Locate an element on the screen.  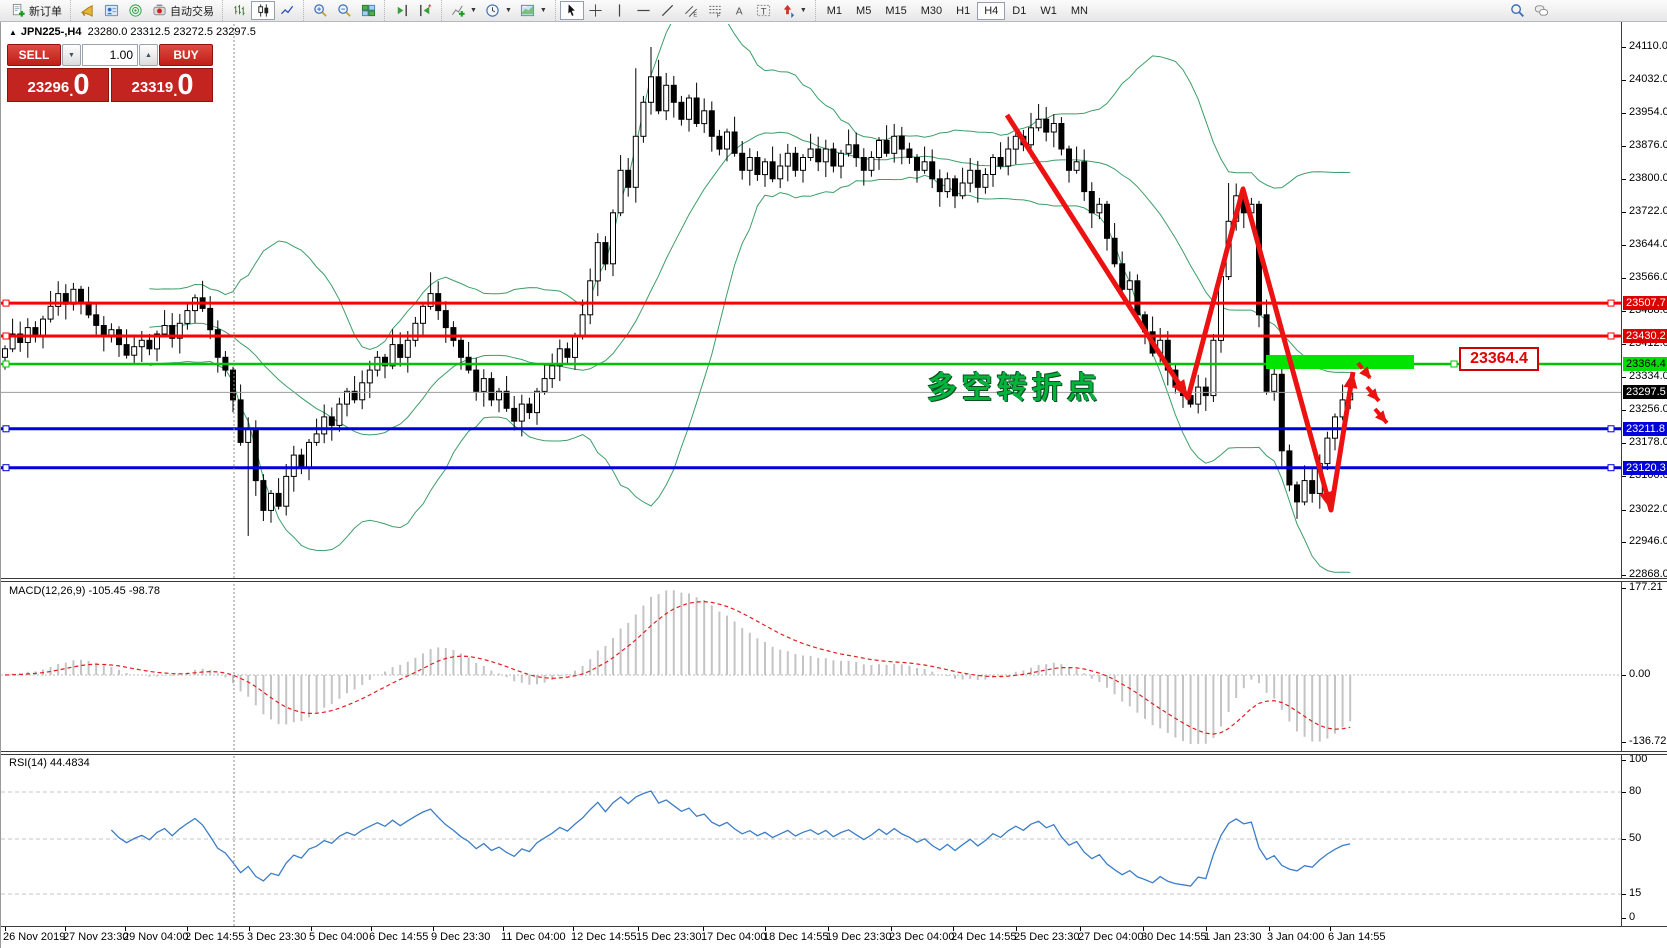
indicator-tick-label: 0.00 is located at coordinates (1640, 674).